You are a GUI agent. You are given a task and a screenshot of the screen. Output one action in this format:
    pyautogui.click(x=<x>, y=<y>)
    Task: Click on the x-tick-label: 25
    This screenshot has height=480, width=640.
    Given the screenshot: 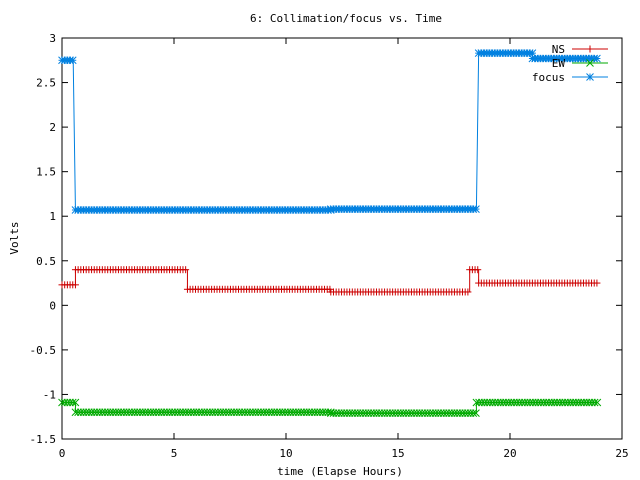 What is the action you would take?
    pyautogui.click(x=621, y=453)
    